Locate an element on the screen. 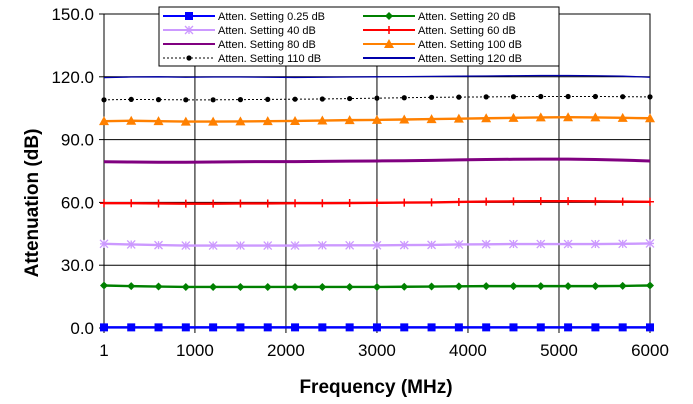 The width and height of the screenshot is (693, 404). x-tick-label: 3000 is located at coordinates (377, 350).